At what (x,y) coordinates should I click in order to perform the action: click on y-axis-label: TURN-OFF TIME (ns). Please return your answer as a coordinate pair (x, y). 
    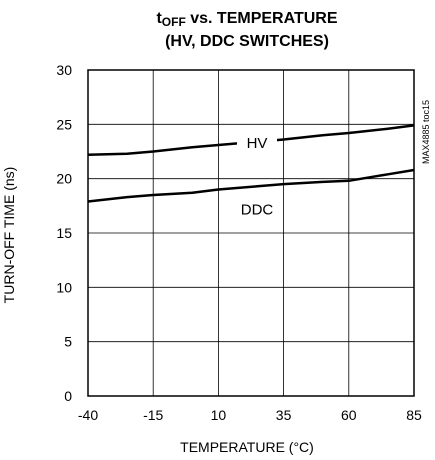
    Looking at the image, I should click on (9, 235).